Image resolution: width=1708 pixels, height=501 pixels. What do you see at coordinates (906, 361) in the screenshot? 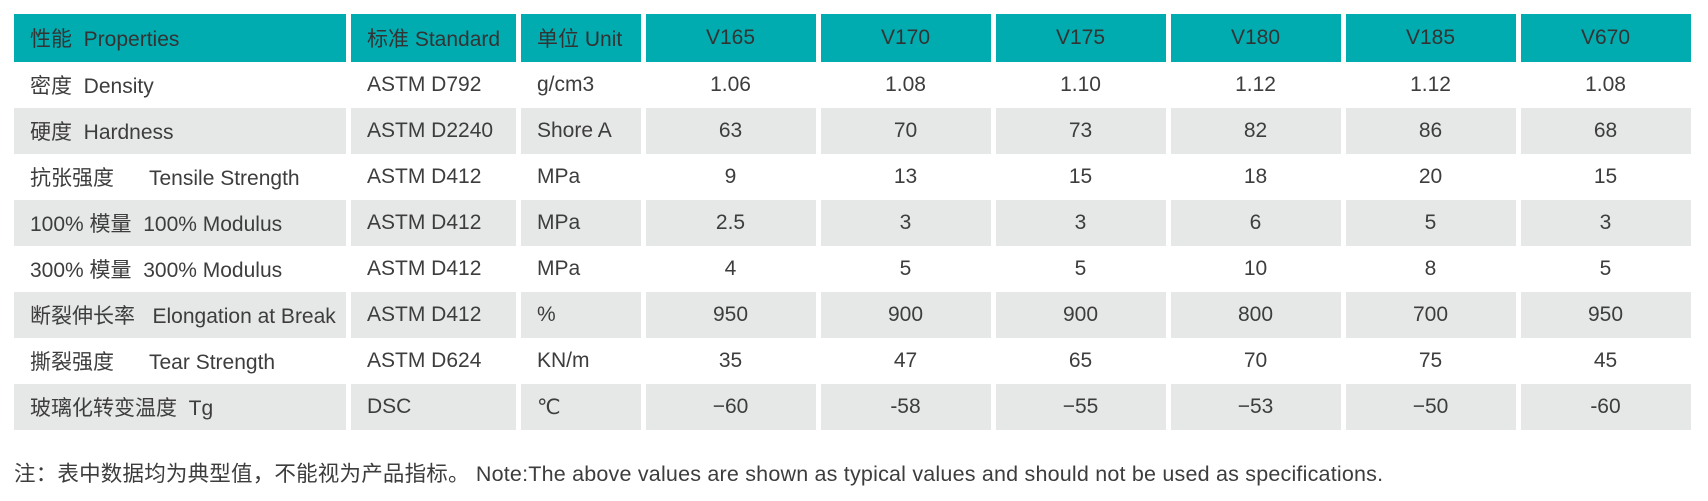
I see `value-cell: 47` at bounding box center [906, 361].